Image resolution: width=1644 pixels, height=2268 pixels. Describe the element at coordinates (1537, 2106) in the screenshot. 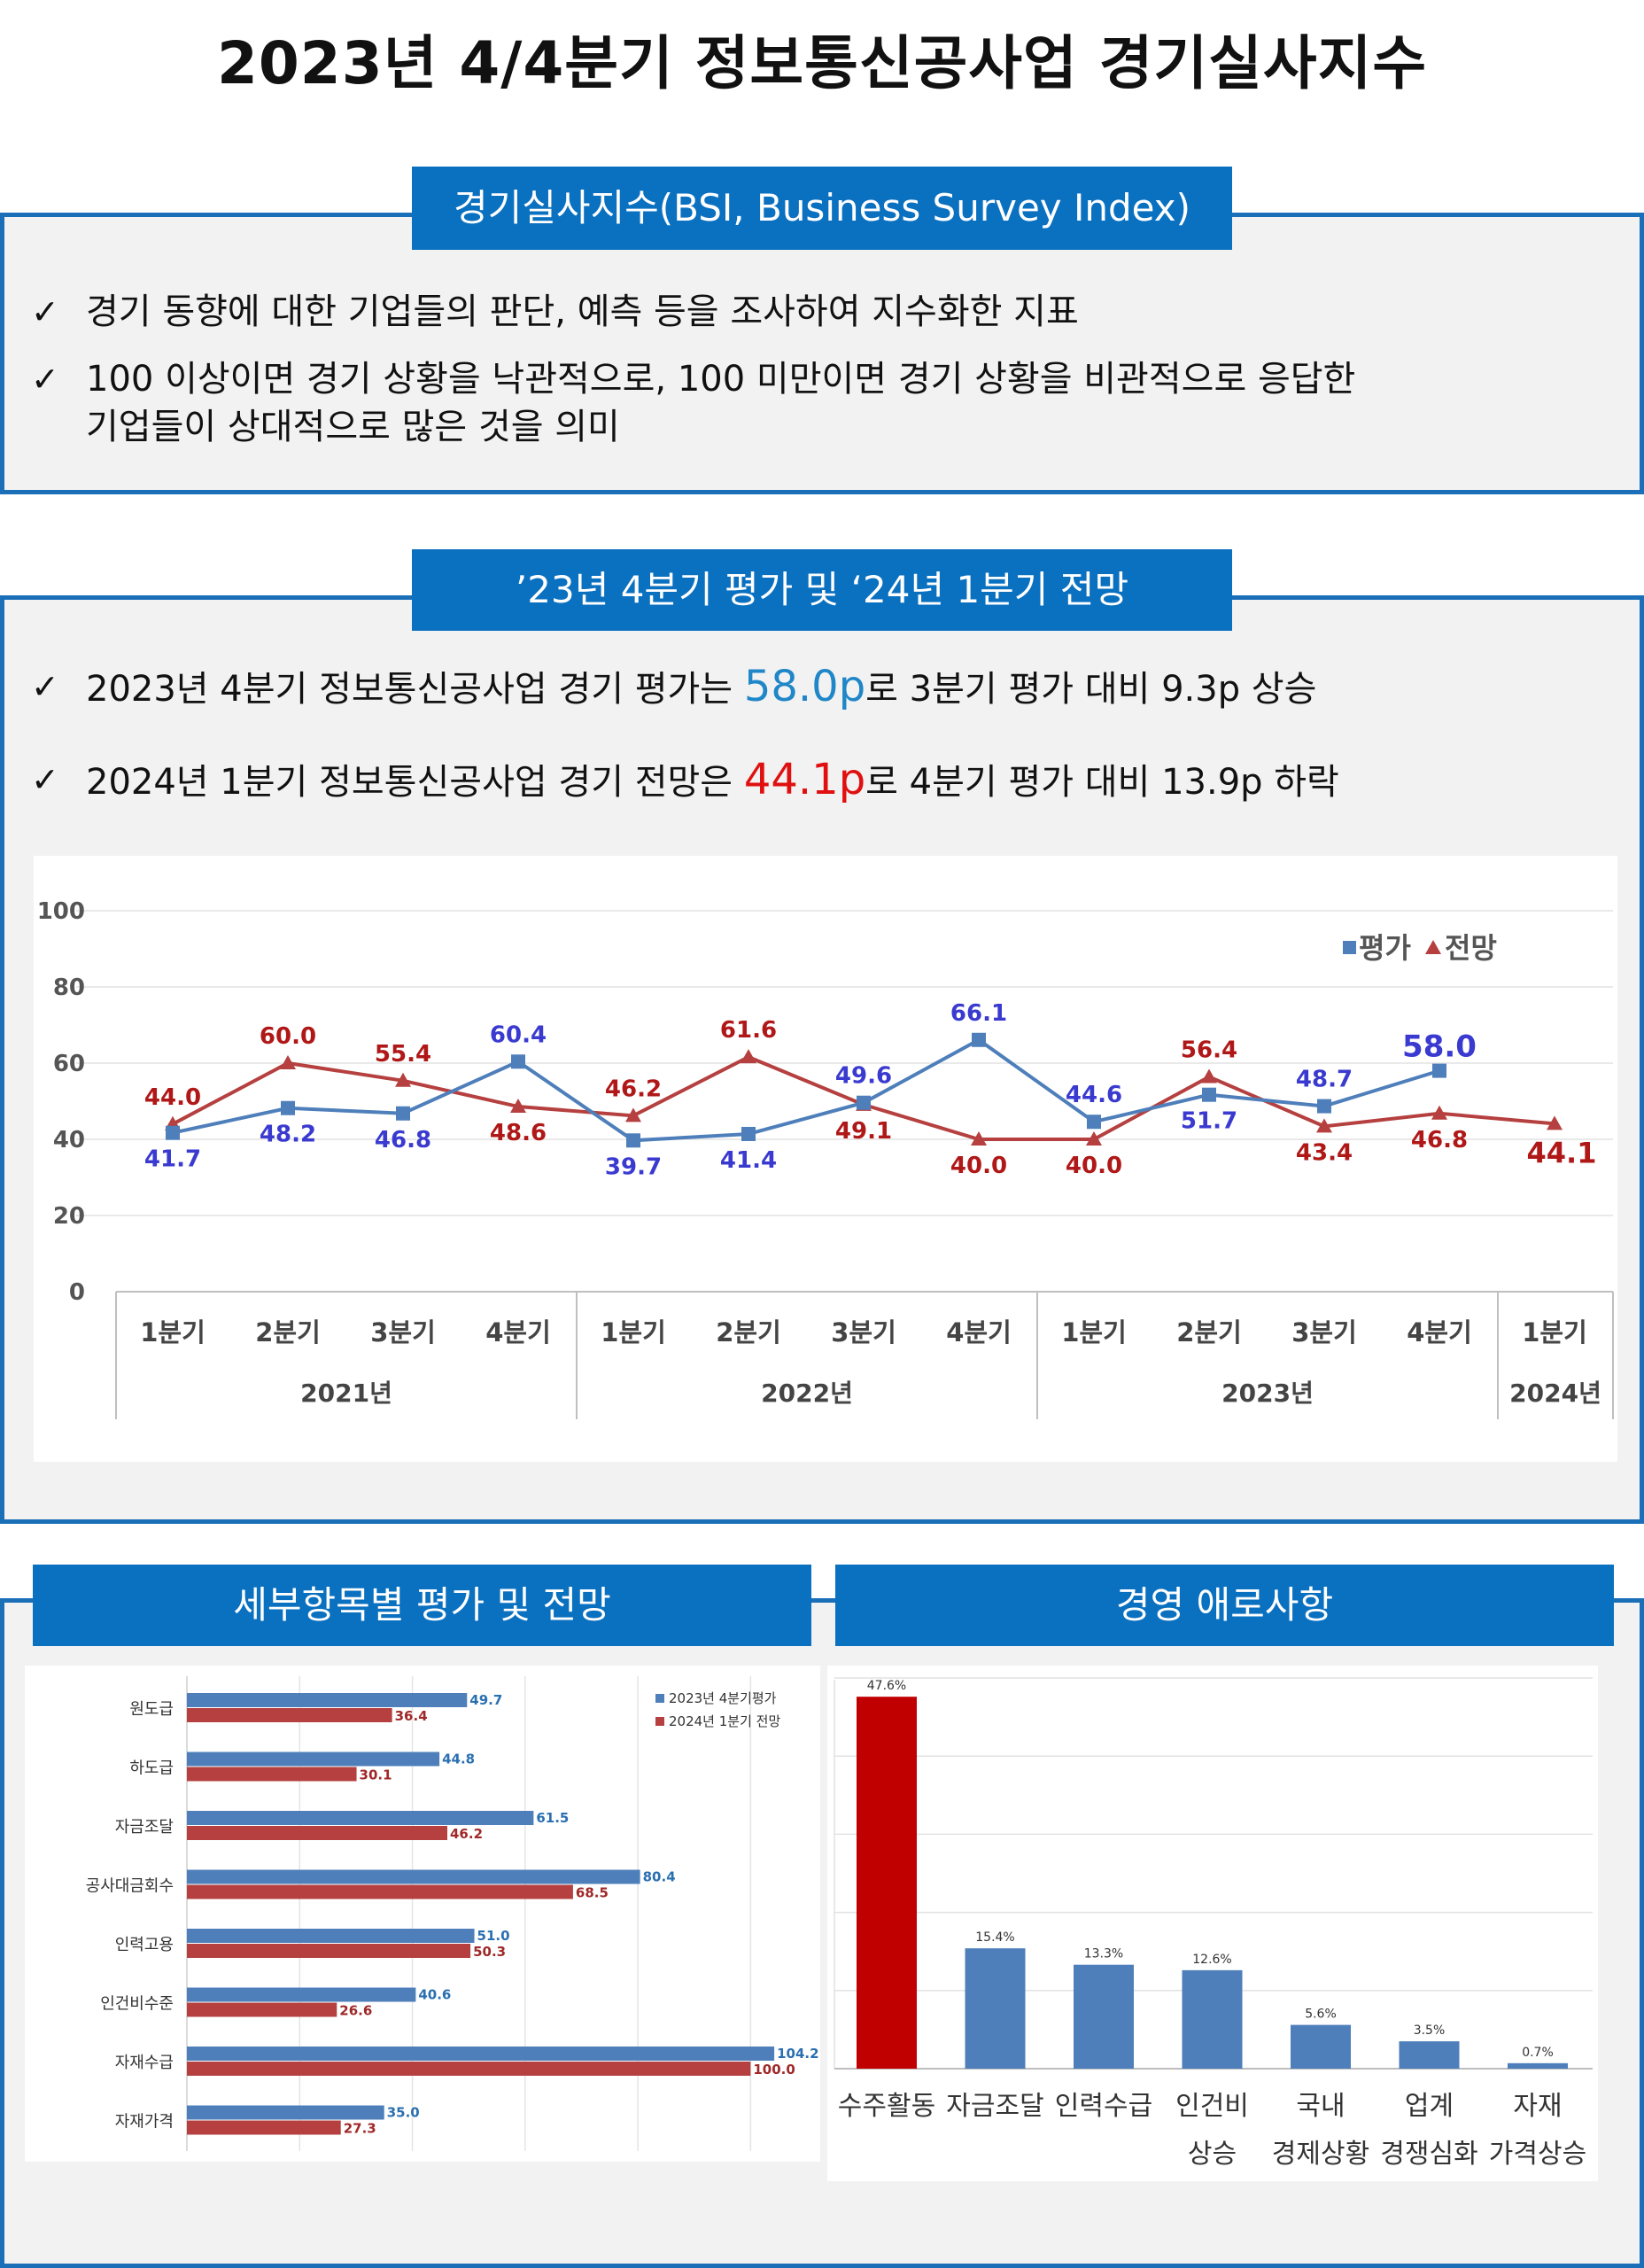

I see `x-tick-label: 자재` at that location.